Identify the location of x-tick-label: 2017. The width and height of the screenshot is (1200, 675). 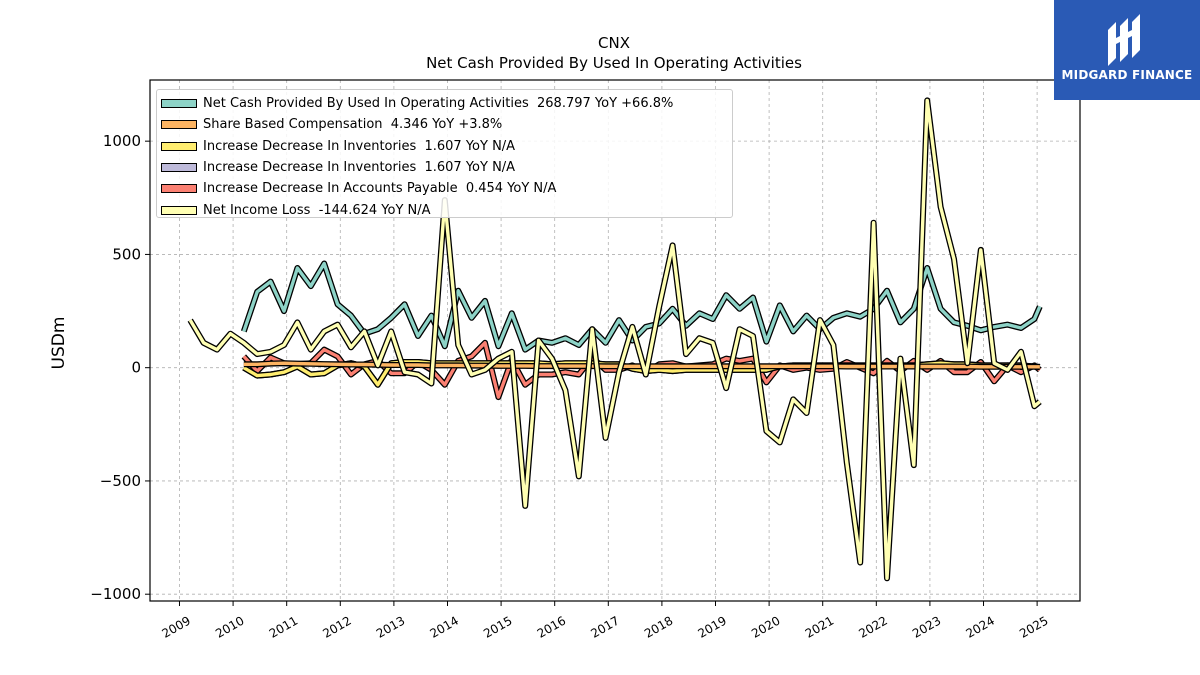
(604, 626).